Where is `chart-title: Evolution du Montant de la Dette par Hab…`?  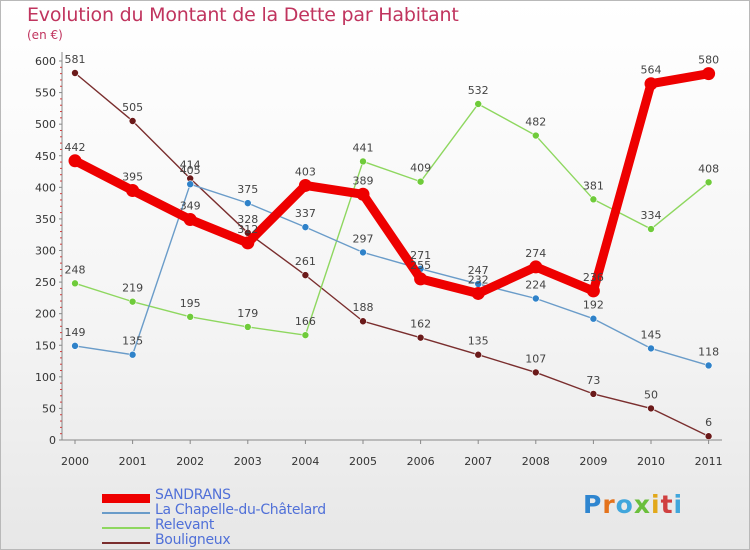 chart-title: Evolution du Montant de la Dette par Hab… is located at coordinates (243, 15).